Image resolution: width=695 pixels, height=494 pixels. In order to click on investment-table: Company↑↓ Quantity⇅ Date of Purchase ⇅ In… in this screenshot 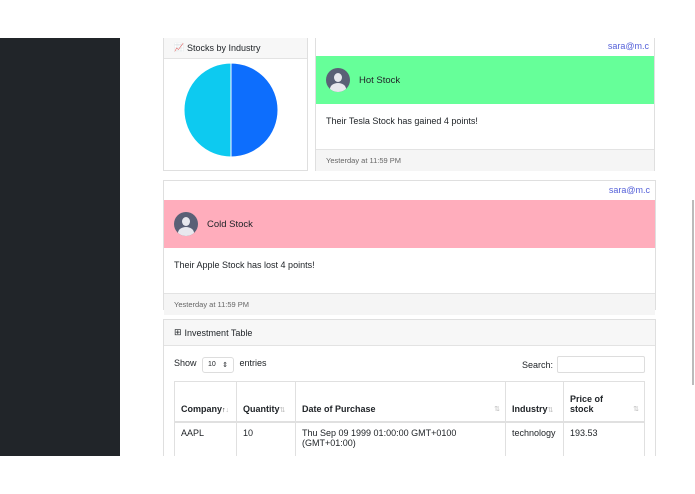, I will do `click(409, 418)`.